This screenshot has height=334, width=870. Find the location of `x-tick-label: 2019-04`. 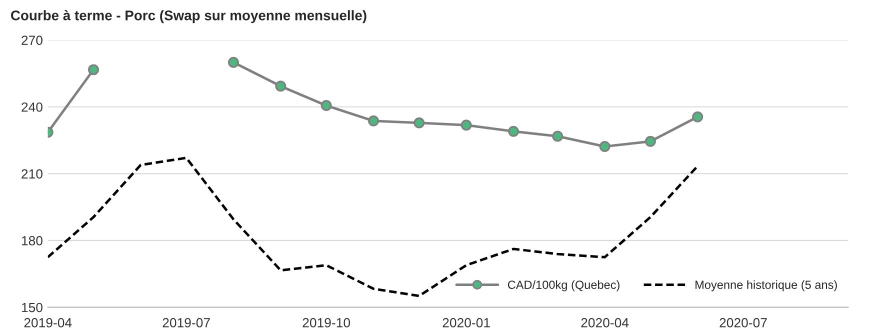

x-tick-label: 2019-04 is located at coordinates (48, 323).